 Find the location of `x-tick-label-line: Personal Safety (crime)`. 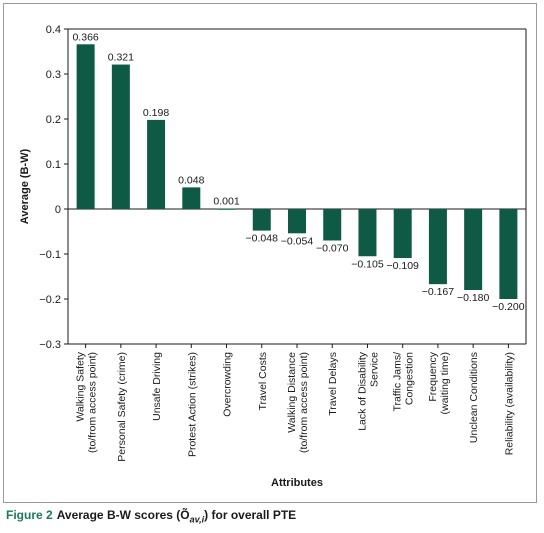

x-tick-label-line: Personal Safety (crime) is located at coordinates (122, 407).